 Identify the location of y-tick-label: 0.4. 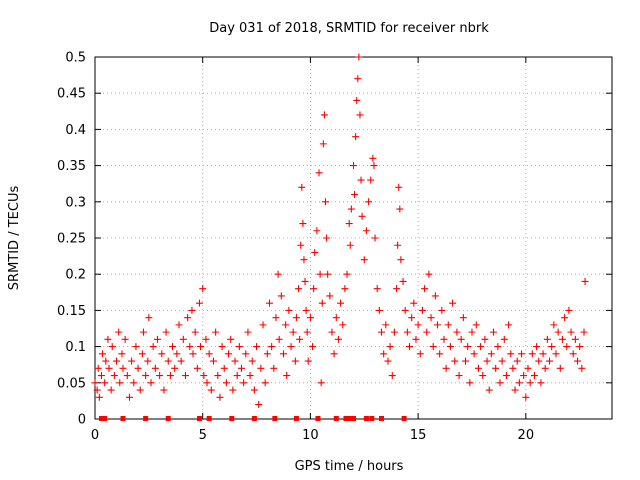
(75, 130).